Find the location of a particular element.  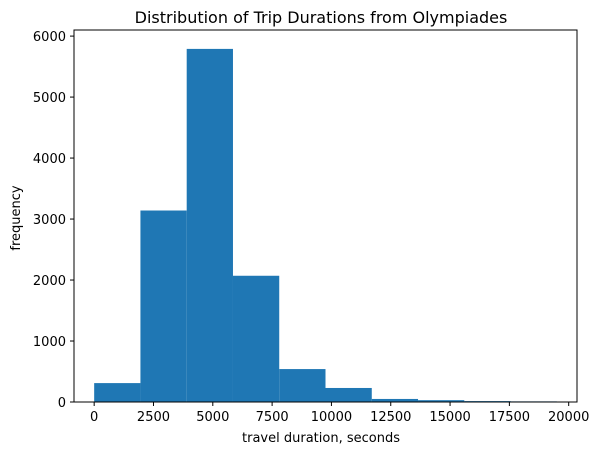

y-tick-label: 5000 is located at coordinates (49, 98).